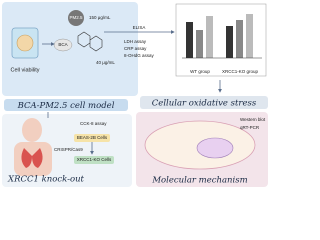  I want to click on text: CCK-8 assay, so click(93, 123).